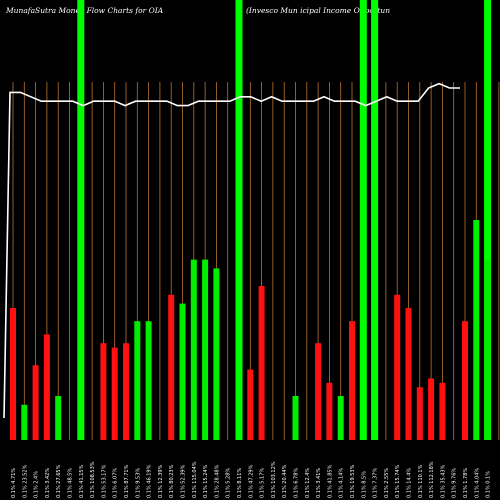 Image resolution: width=500 pixels, height=500 pixels. Describe the element at coordinates (353, 481) in the screenshot. I see `x-tick-label: 0.1% 19.53%` at that location.